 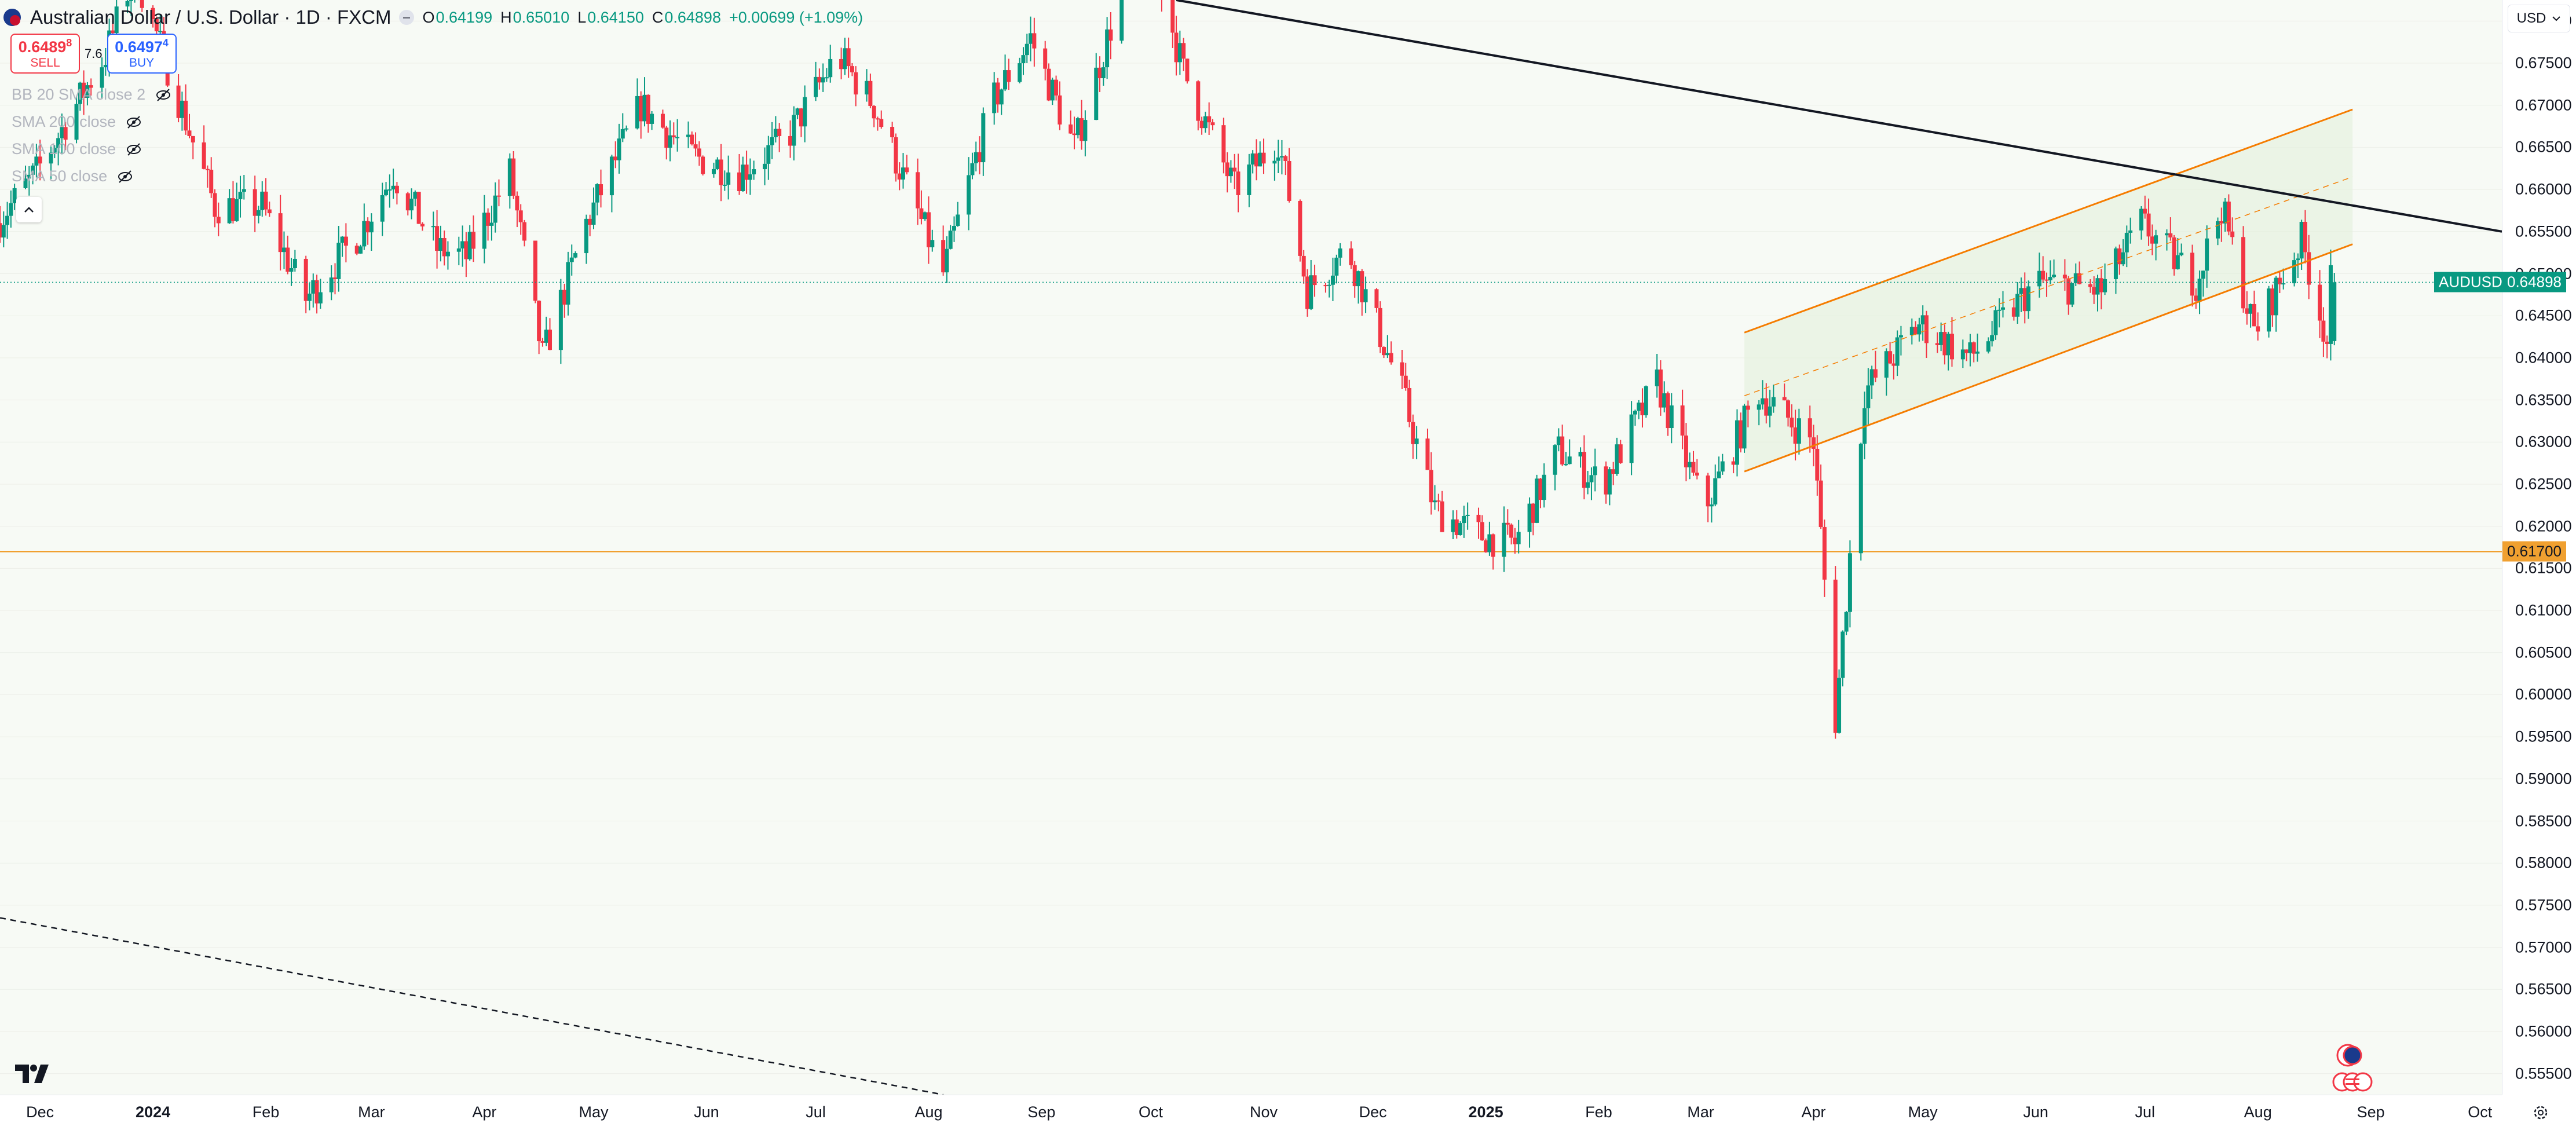 What do you see at coordinates (33, 1076) in the screenshot?
I see `tradingview-logo-icon` at bounding box center [33, 1076].